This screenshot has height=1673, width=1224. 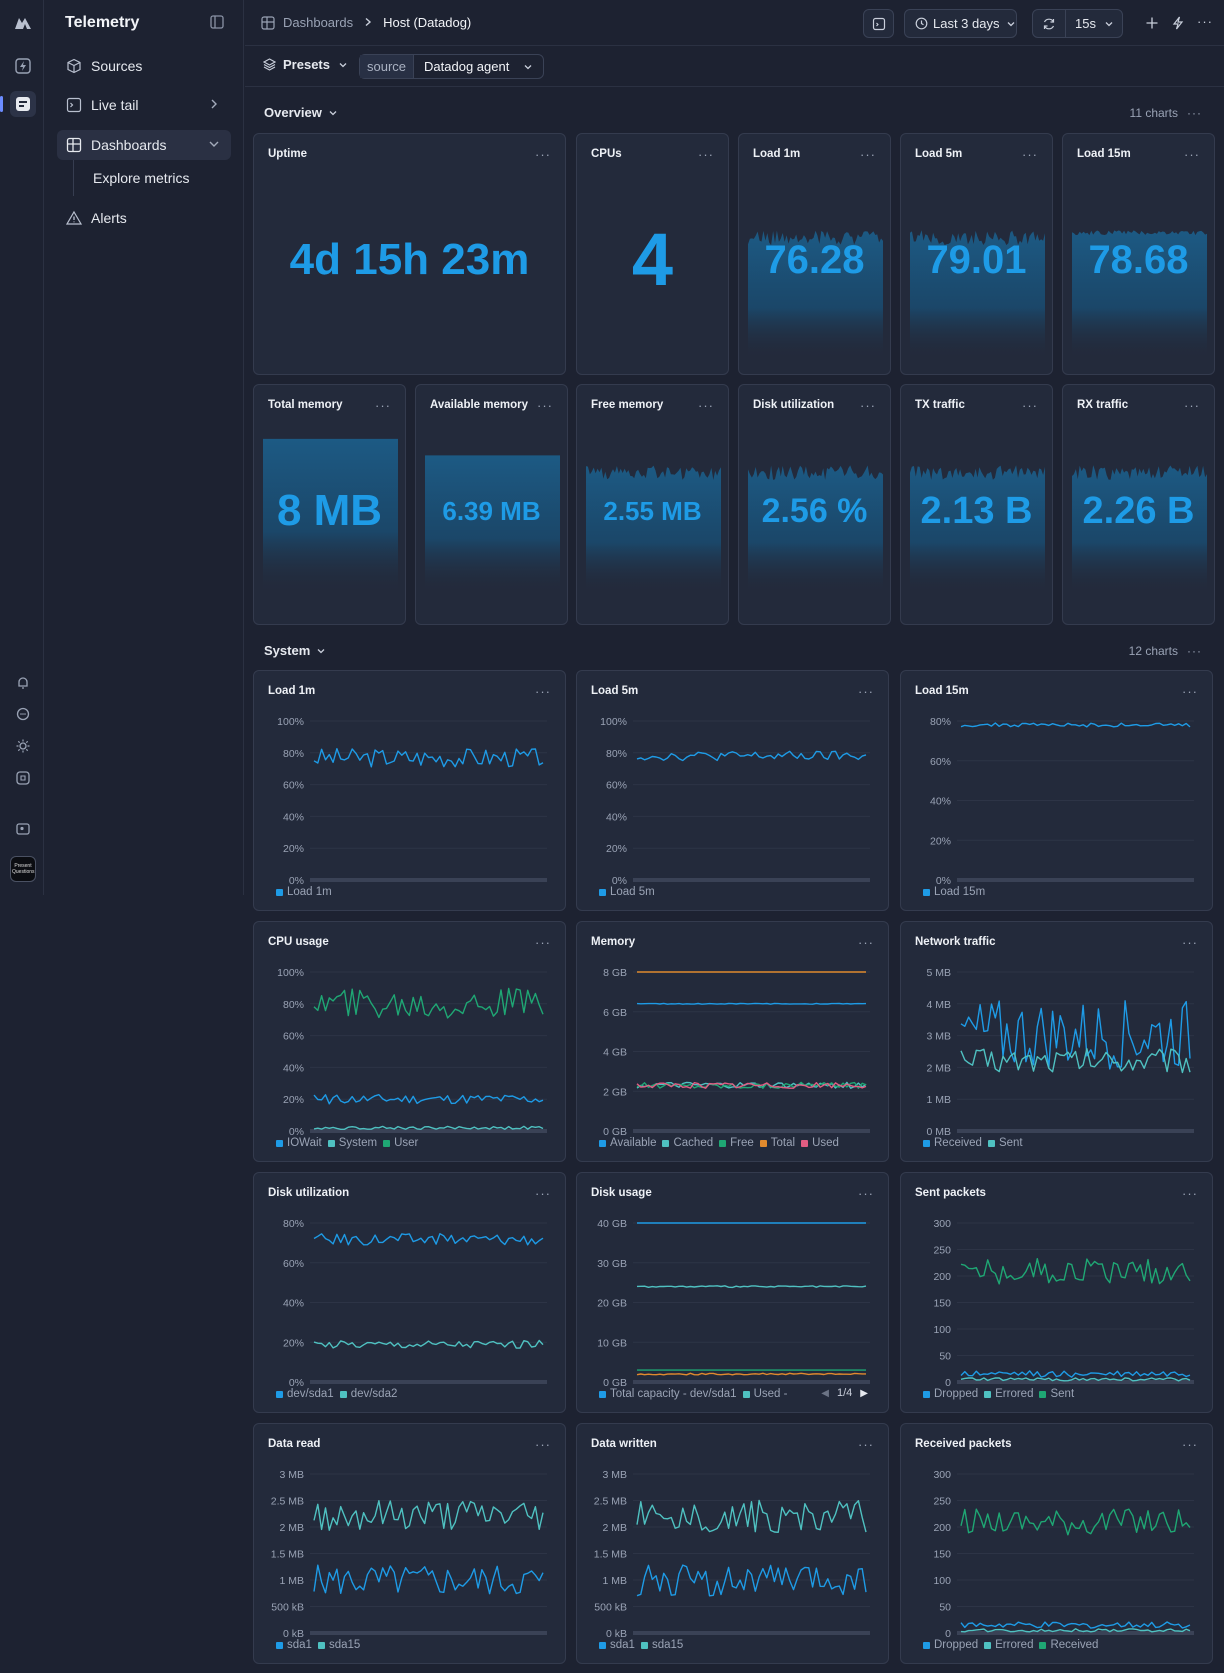 What do you see at coordinates (478, 66) in the screenshot?
I see `source-filter-value: Datadog agent` at bounding box center [478, 66].